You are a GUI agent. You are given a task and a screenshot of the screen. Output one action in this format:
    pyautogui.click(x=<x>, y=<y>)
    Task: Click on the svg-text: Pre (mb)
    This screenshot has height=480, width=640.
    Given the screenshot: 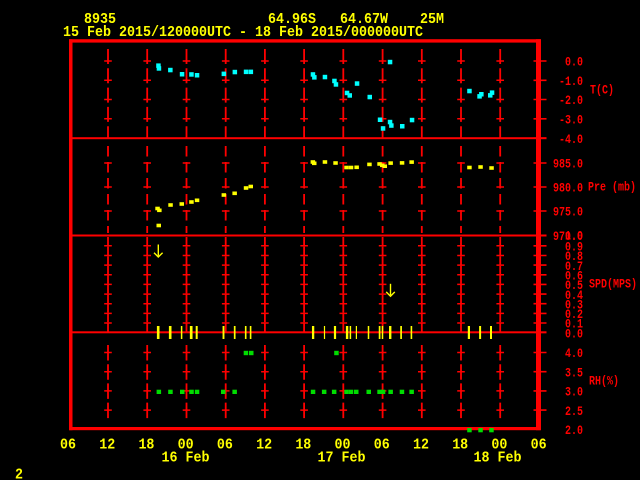 What is the action you would take?
    pyautogui.click(x=612, y=188)
    